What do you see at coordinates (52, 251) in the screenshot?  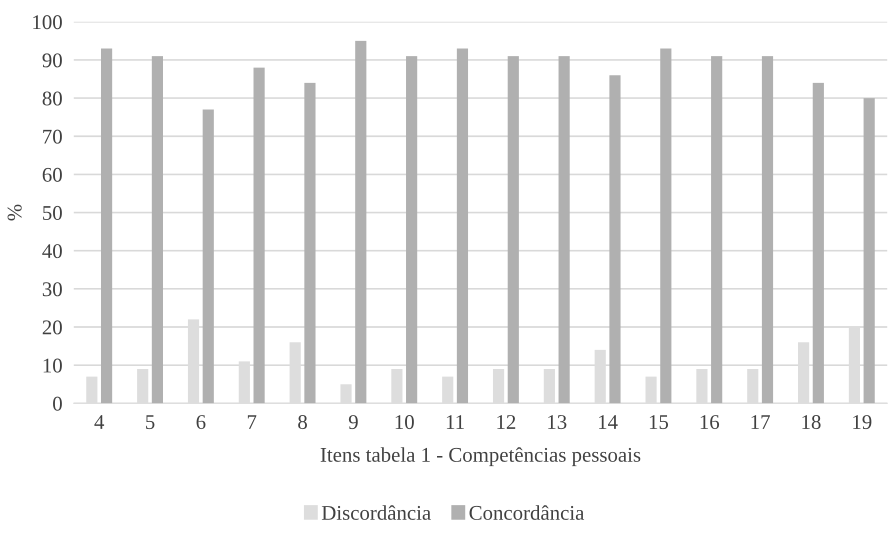 I see `y-tick-label: 40` at bounding box center [52, 251].